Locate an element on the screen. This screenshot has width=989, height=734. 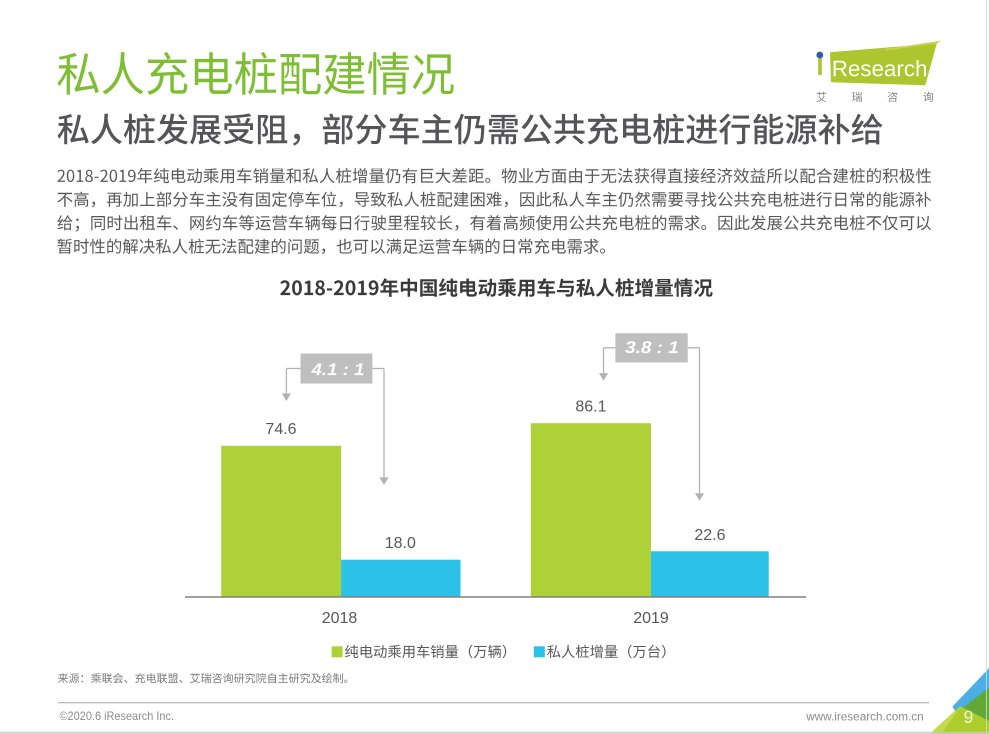
svg-text: 74.6 is located at coordinates (280, 429).